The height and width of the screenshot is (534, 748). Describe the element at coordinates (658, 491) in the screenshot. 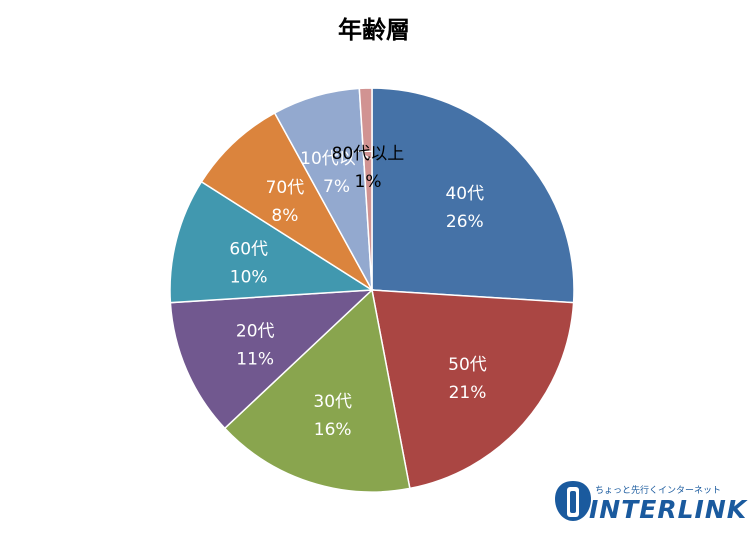

I see `logo-tagline: ちょっと先行くインターネット` at that location.